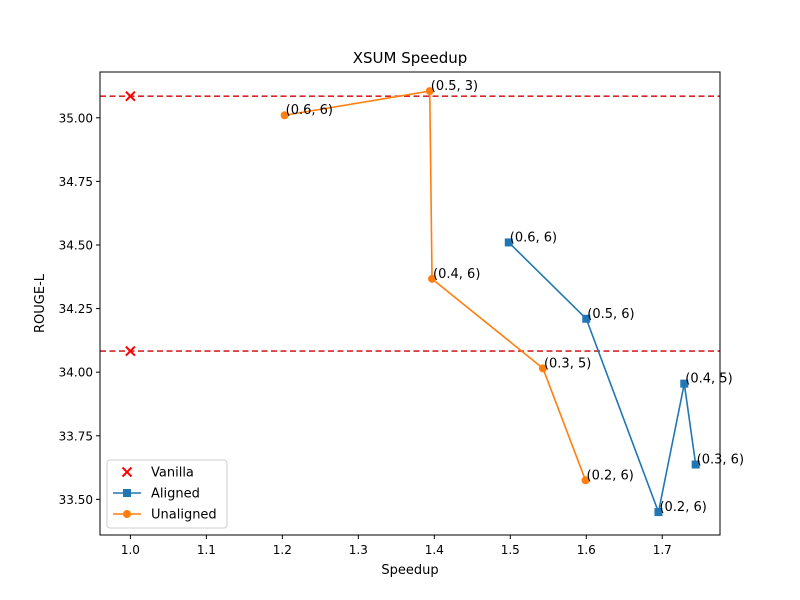 This screenshot has height=600, width=800. Describe the element at coordinates (76, 373) in the screenshot. I see `y-tick-label: 34.00` at that location.